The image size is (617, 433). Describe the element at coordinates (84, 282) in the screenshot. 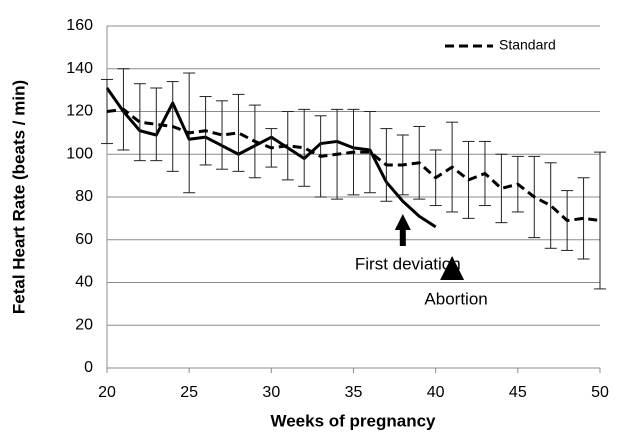

I see `y-tick-label: 40` at that location.